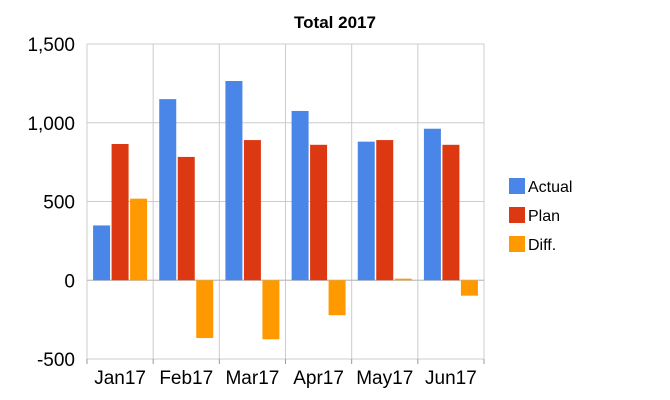 The height and width of the screenshot is (400, 670). I want to click on bar-actual-jan17, so click(102, 253).